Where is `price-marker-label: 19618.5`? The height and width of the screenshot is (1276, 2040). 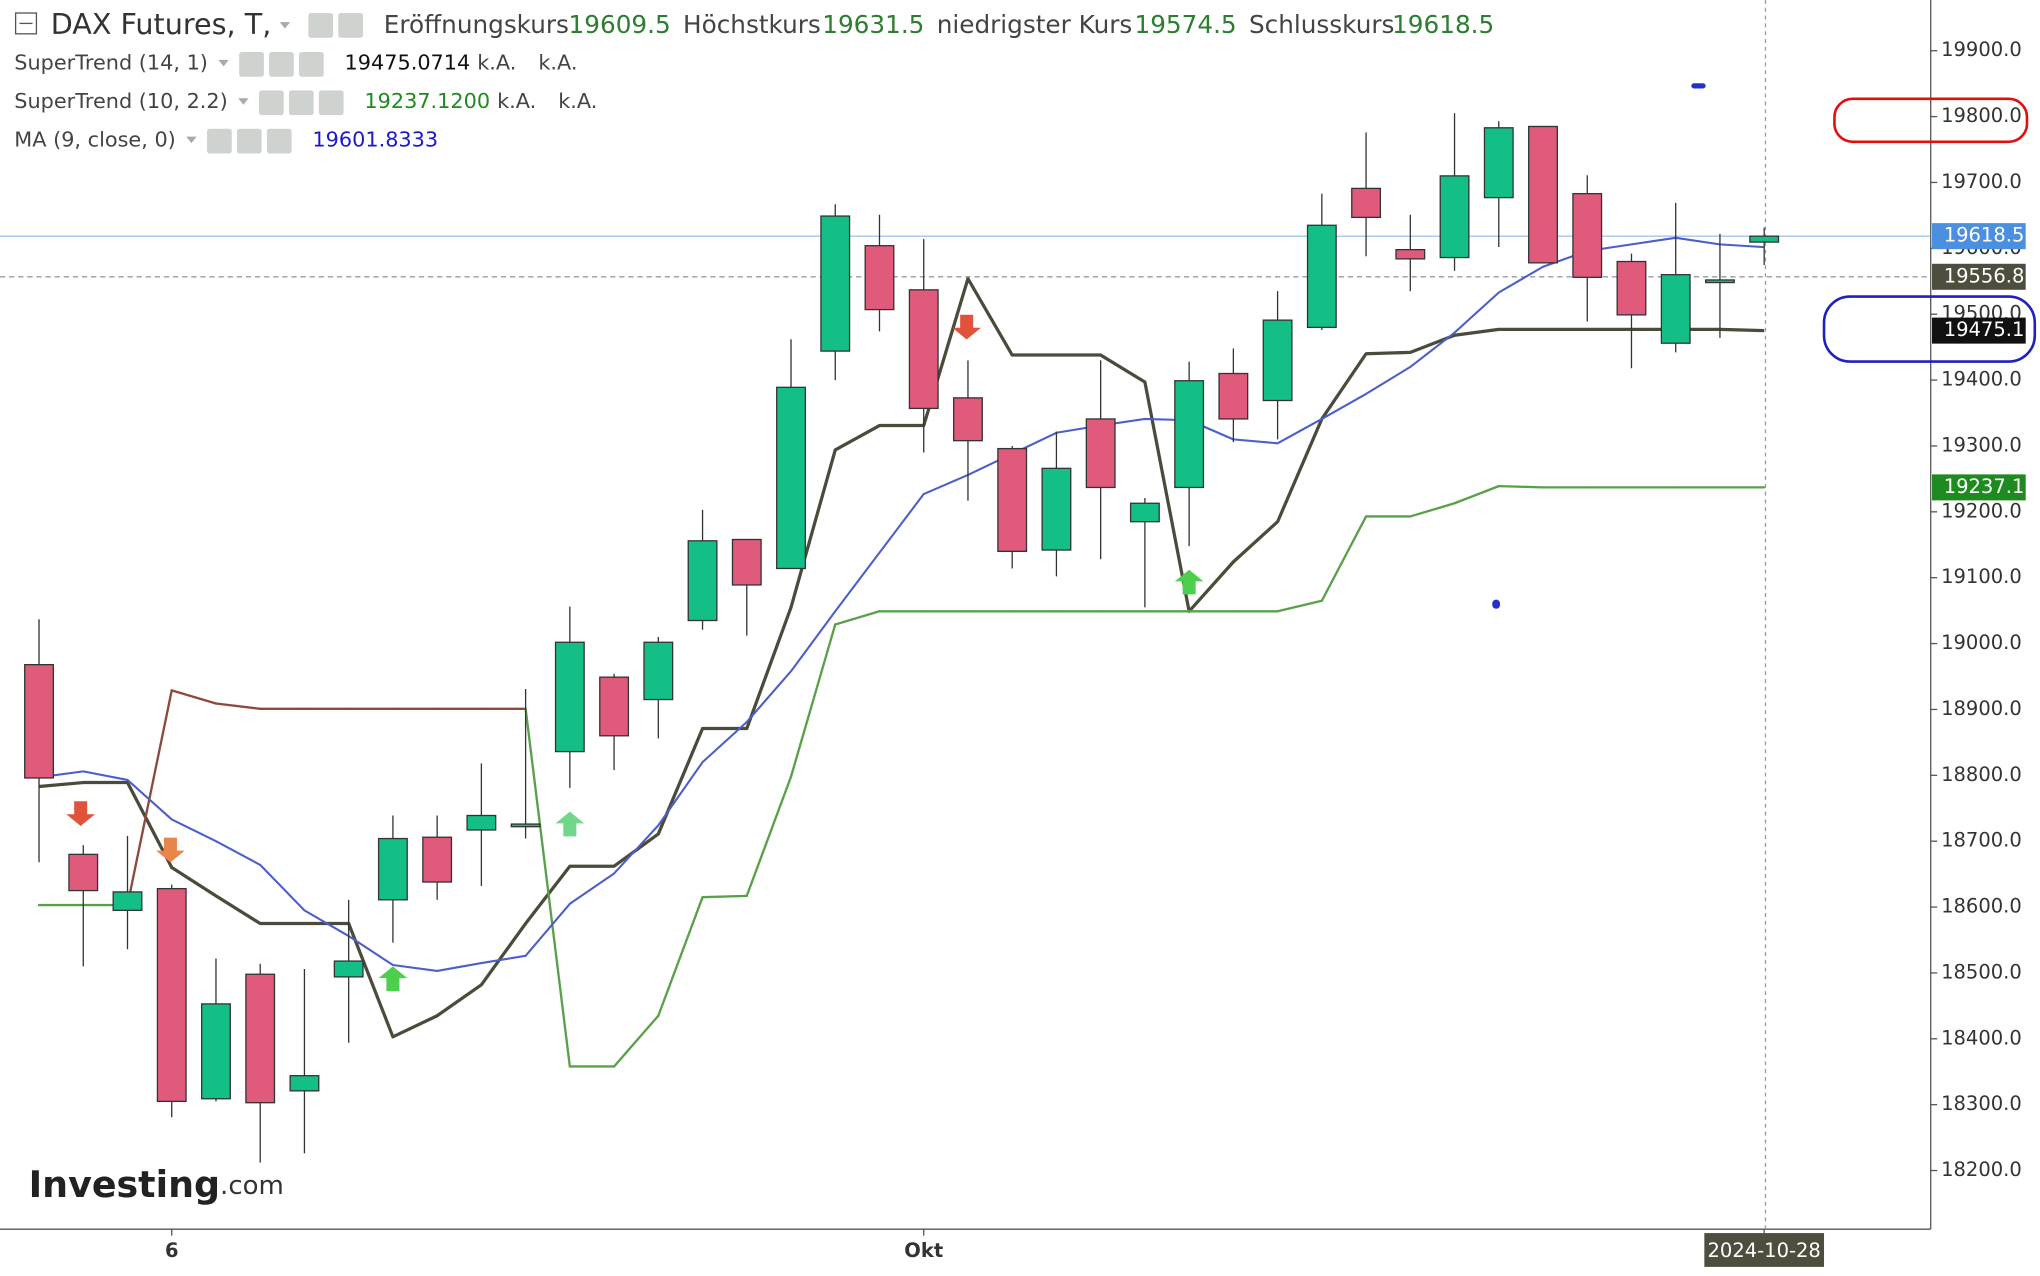 price-marker-label: 19618.5 is located at coordinates (1984, 235).